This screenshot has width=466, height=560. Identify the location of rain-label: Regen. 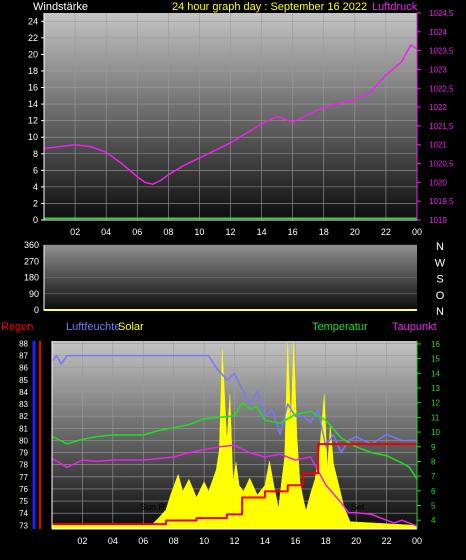
(17, 327).